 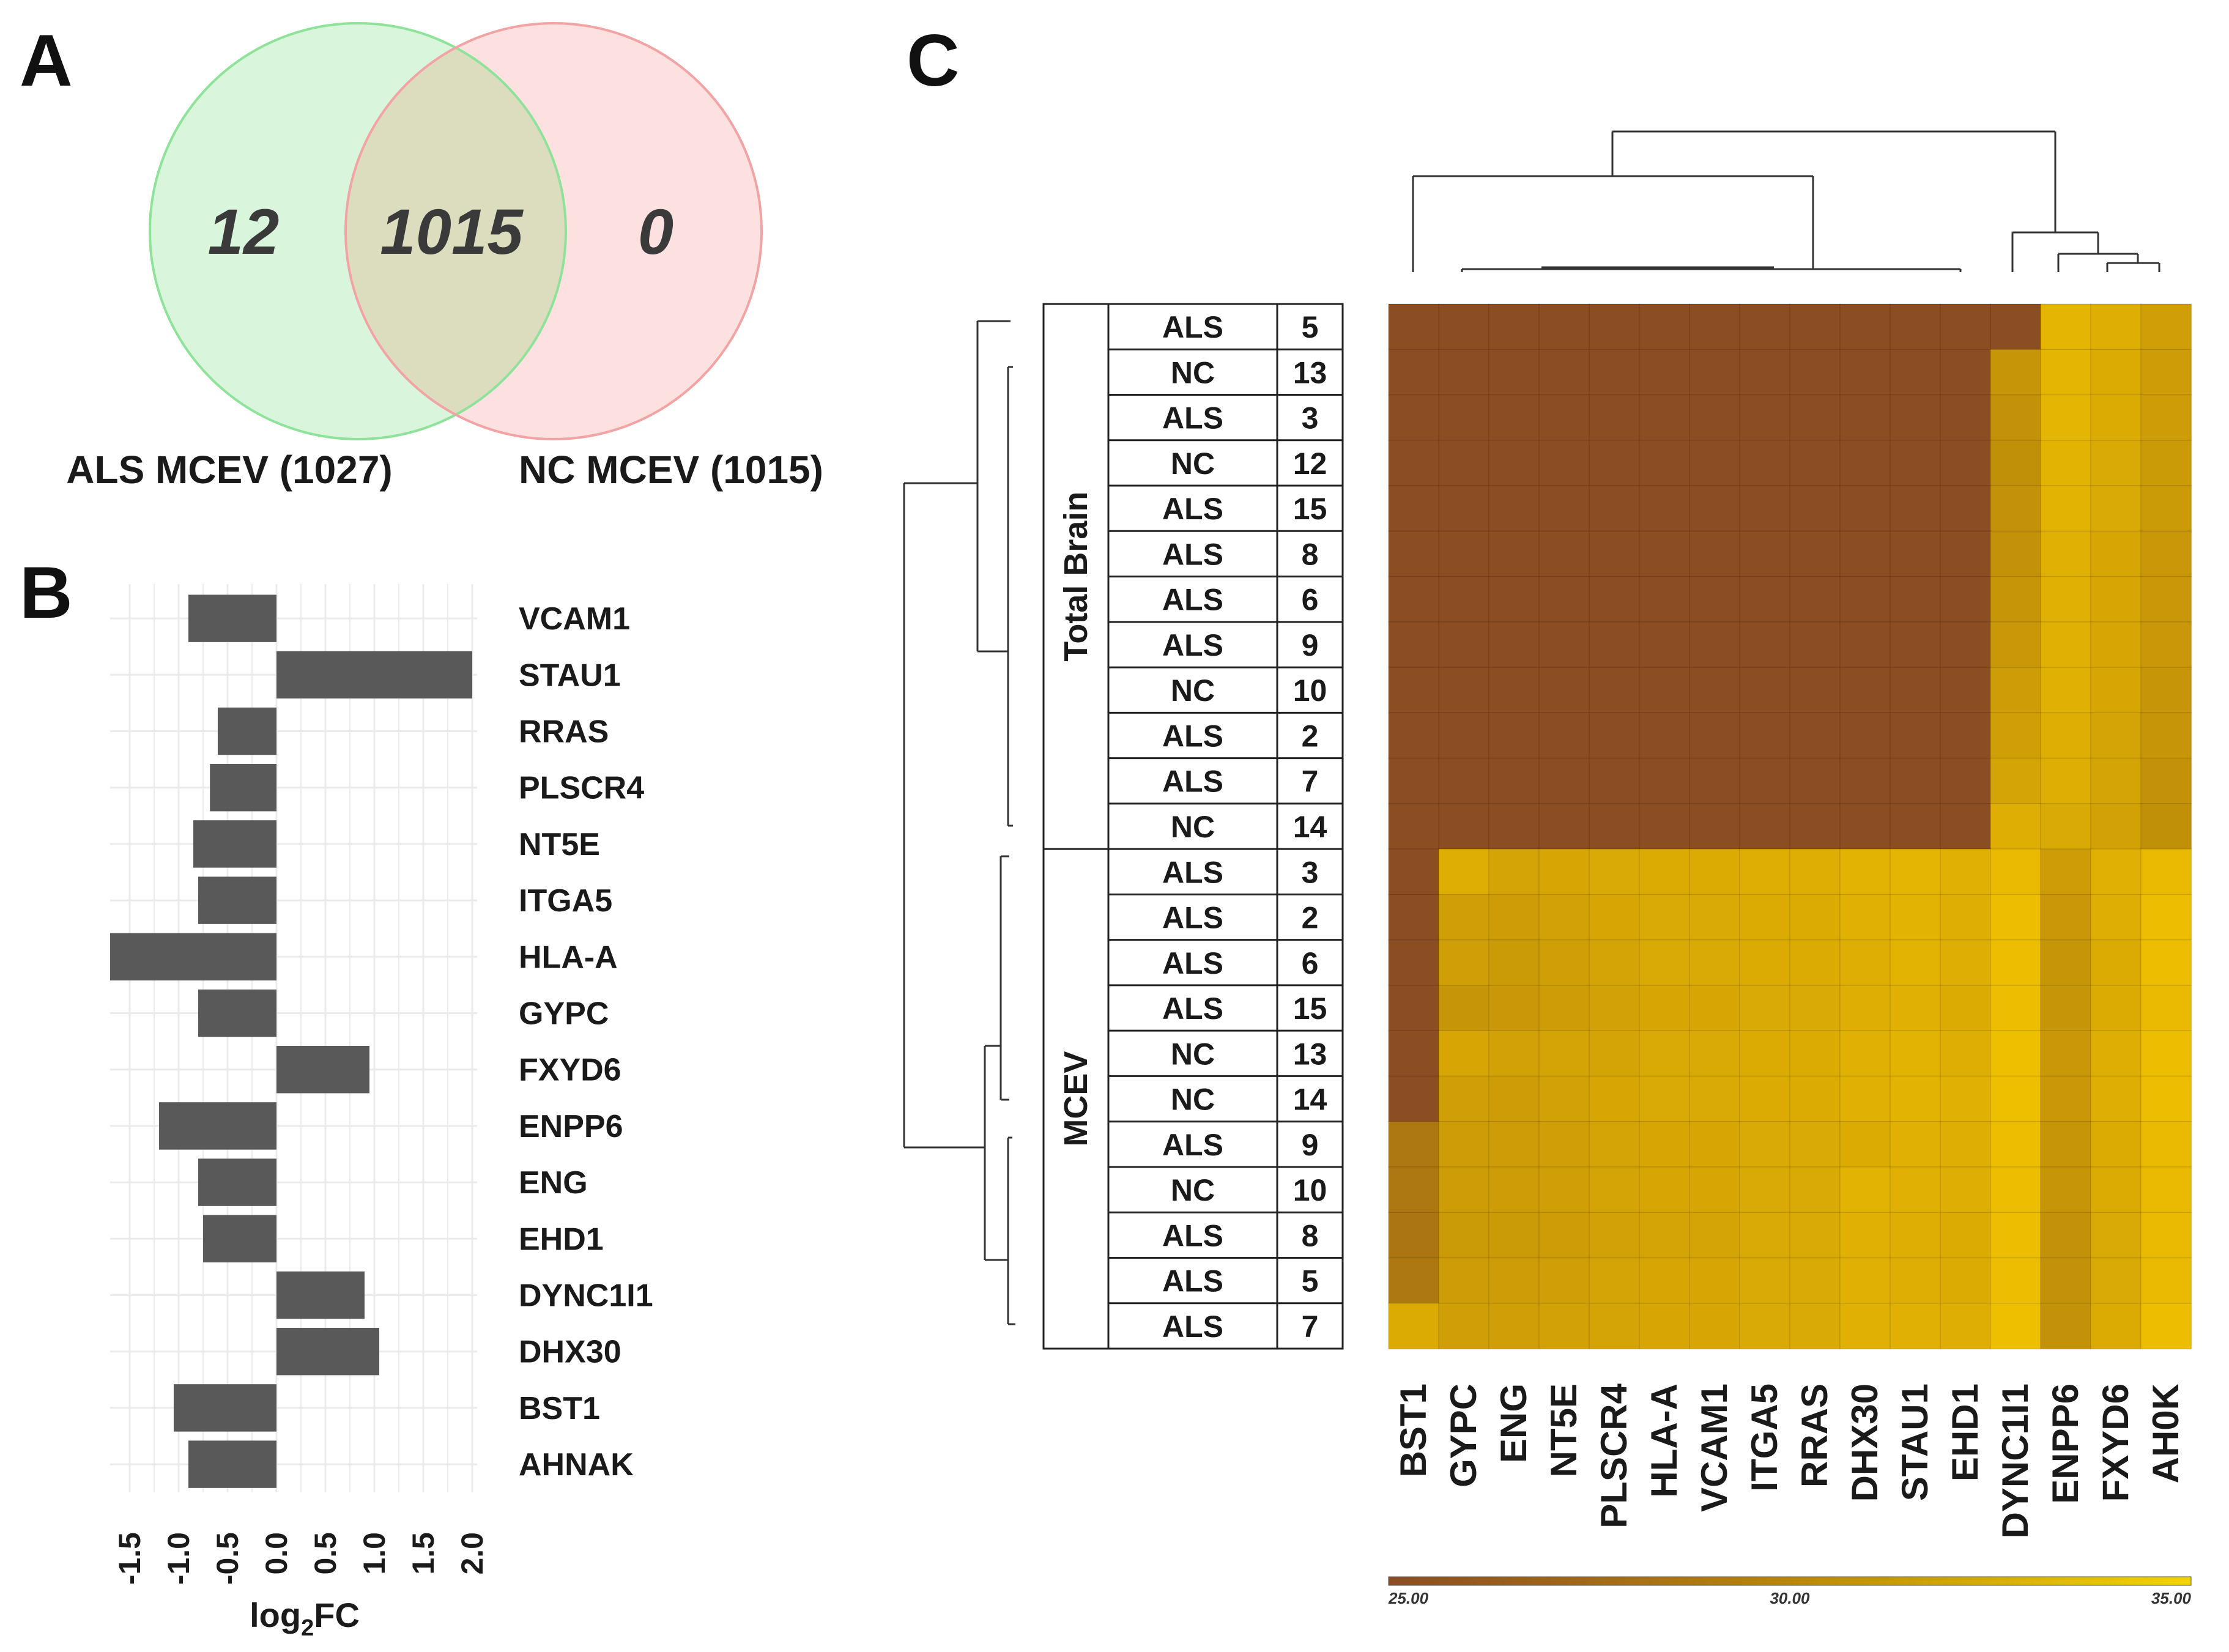 I want to click on heatmap-col-label-dhx30: DHX30, so click(x=1864, y=1442).